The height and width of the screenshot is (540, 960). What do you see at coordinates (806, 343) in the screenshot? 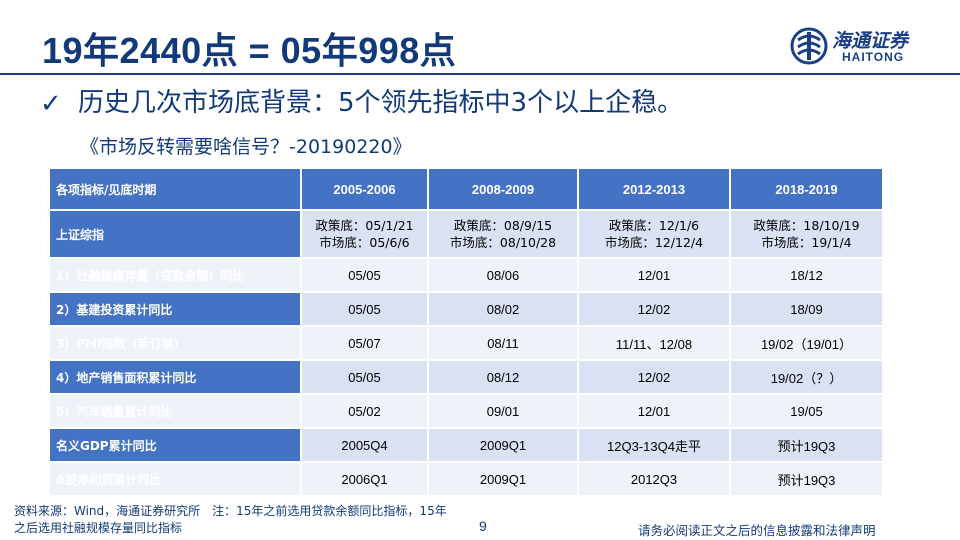
I see `table-cell: 19/02（19/01）` at bounding box center [806, 343].